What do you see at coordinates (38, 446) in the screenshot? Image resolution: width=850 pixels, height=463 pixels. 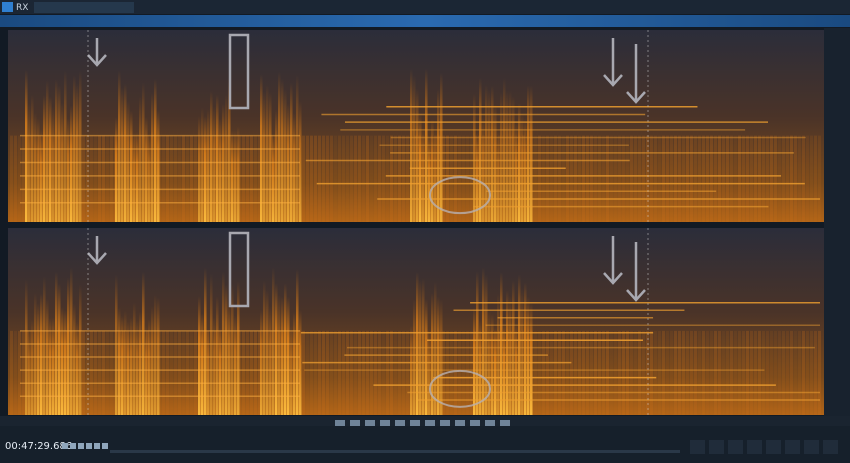 I see `time-display: 00:47:29.686` at bounding box center [38, 446].